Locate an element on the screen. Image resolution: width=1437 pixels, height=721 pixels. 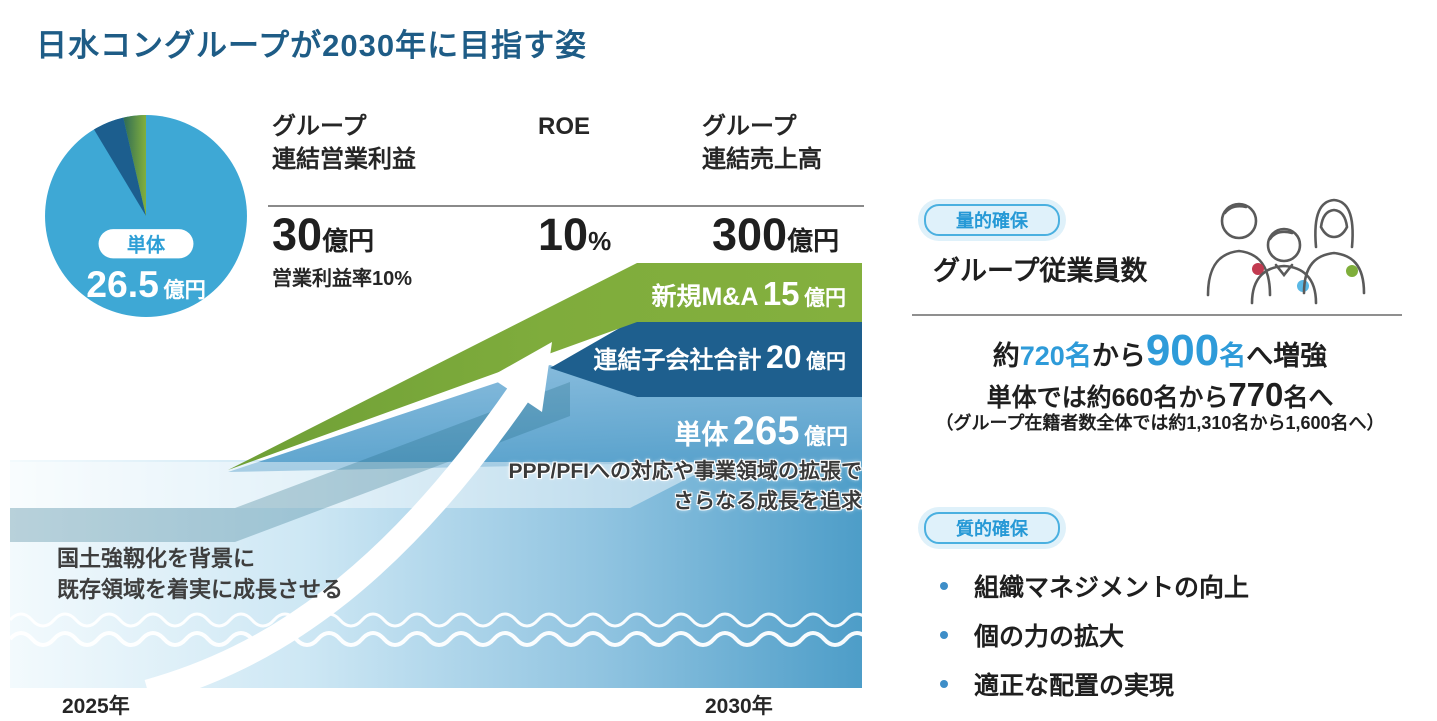
wave-line-lower is located at coordinates (436, 639).